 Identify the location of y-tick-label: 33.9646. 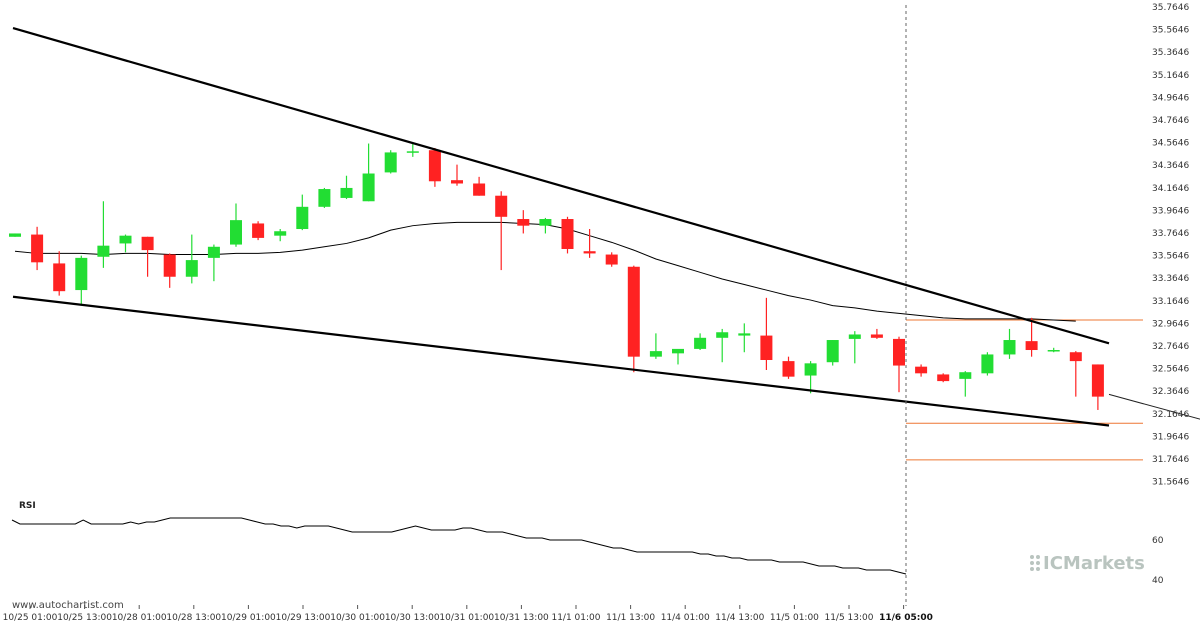
(1170, 211).